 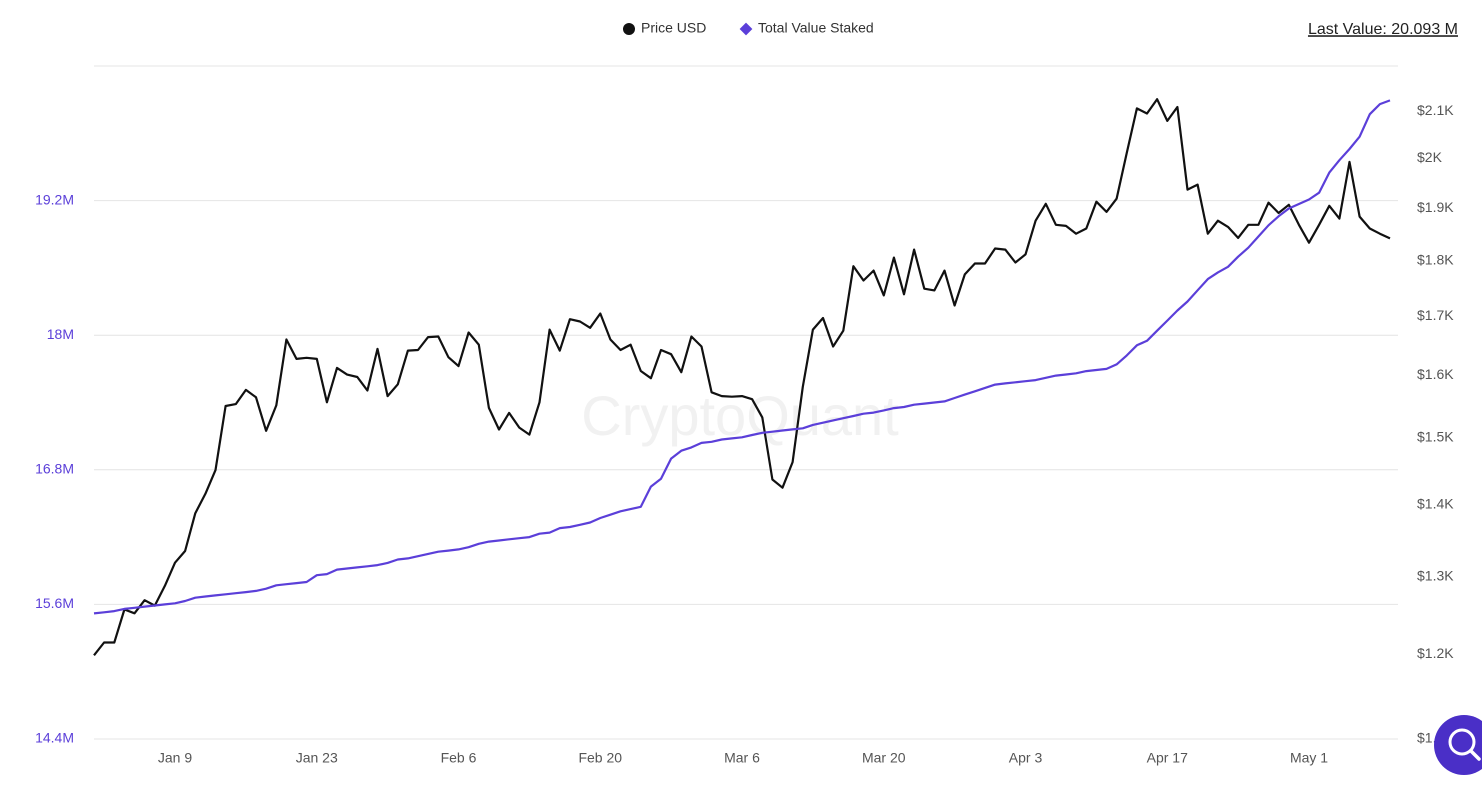 What do you see at coordinates (54, 738) in the screenshot?
I see `y-tick-label: 14.4M` at bounding box center [54, 738].